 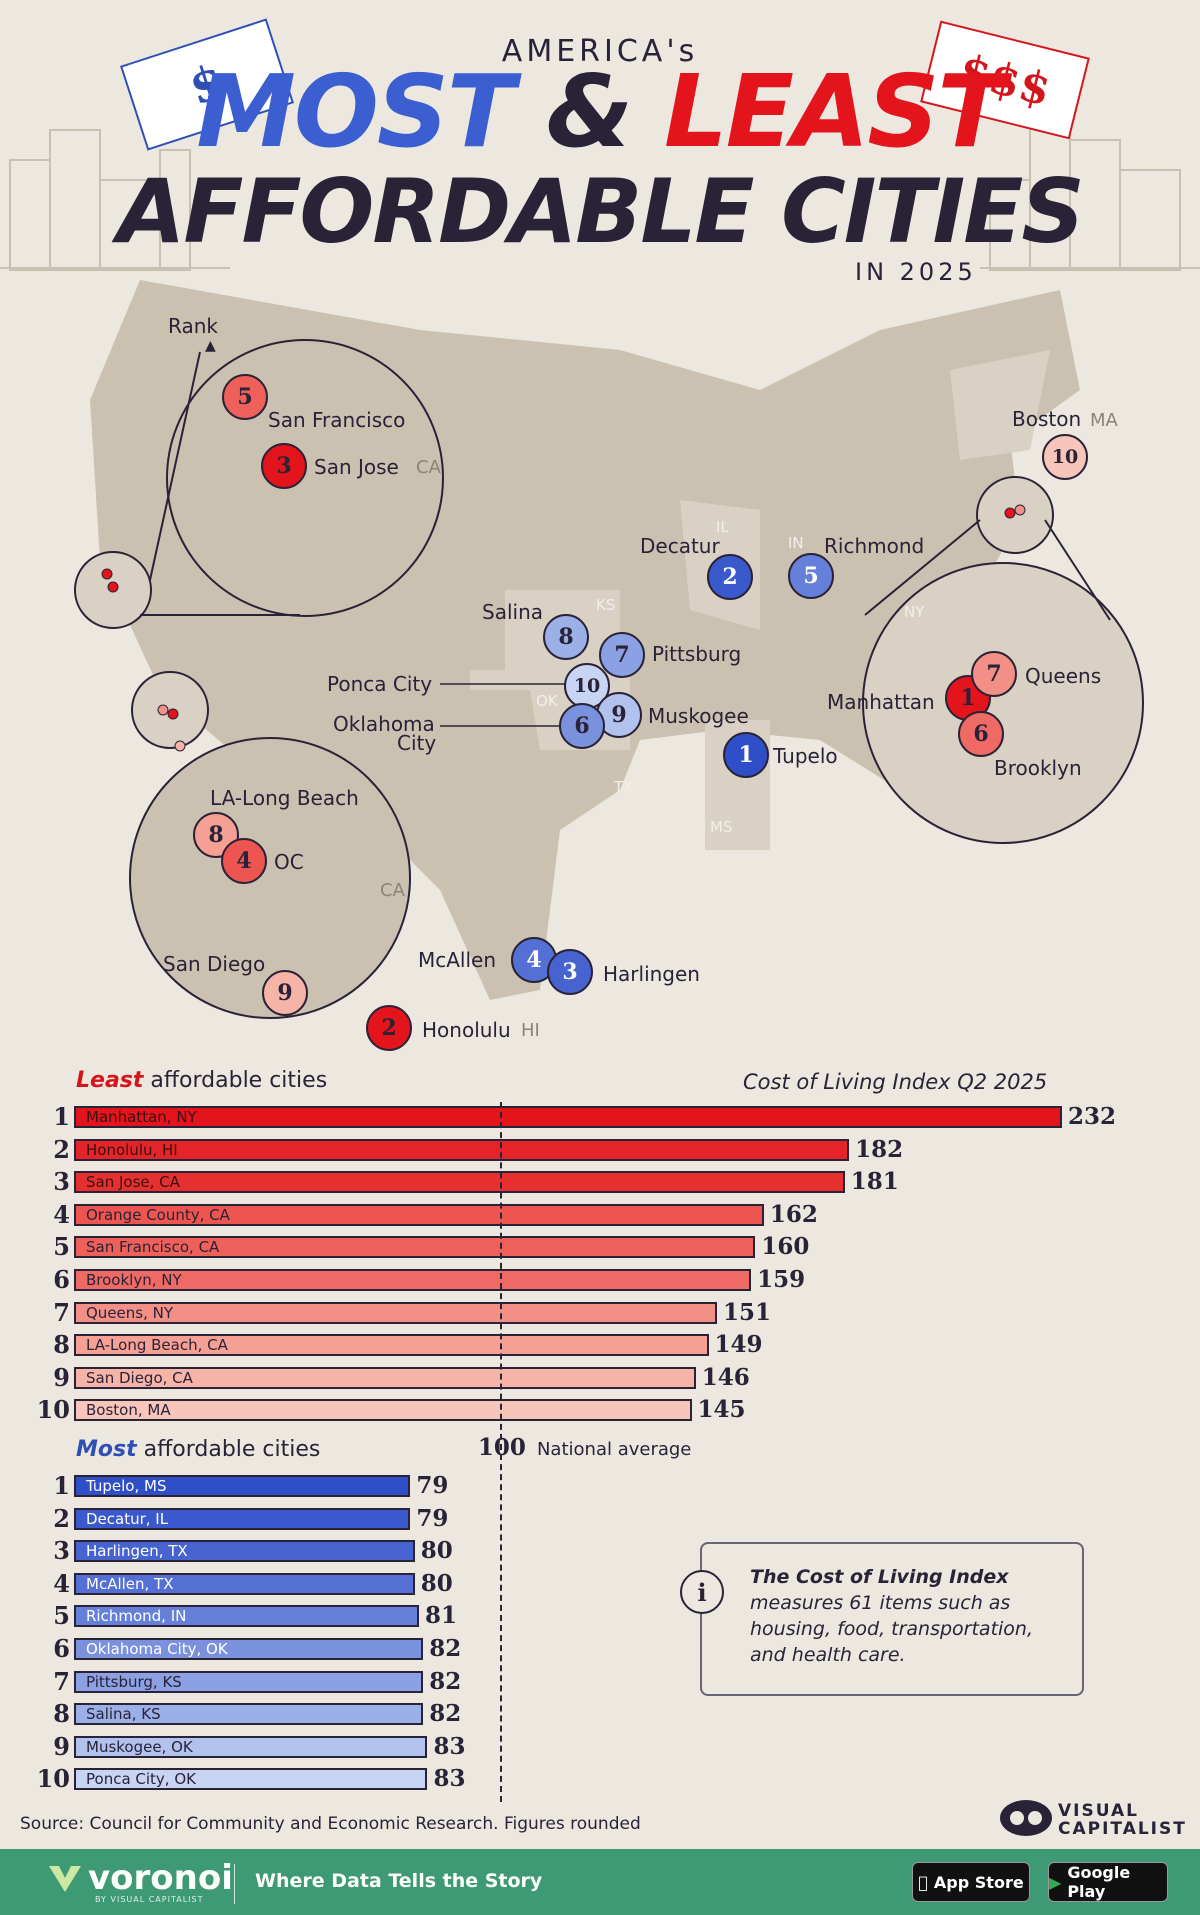 What do you see at coordinates (244, 1551) in the screenshot?
I see `bar: Harlingen, TX` at bounding box center [244, 1551].